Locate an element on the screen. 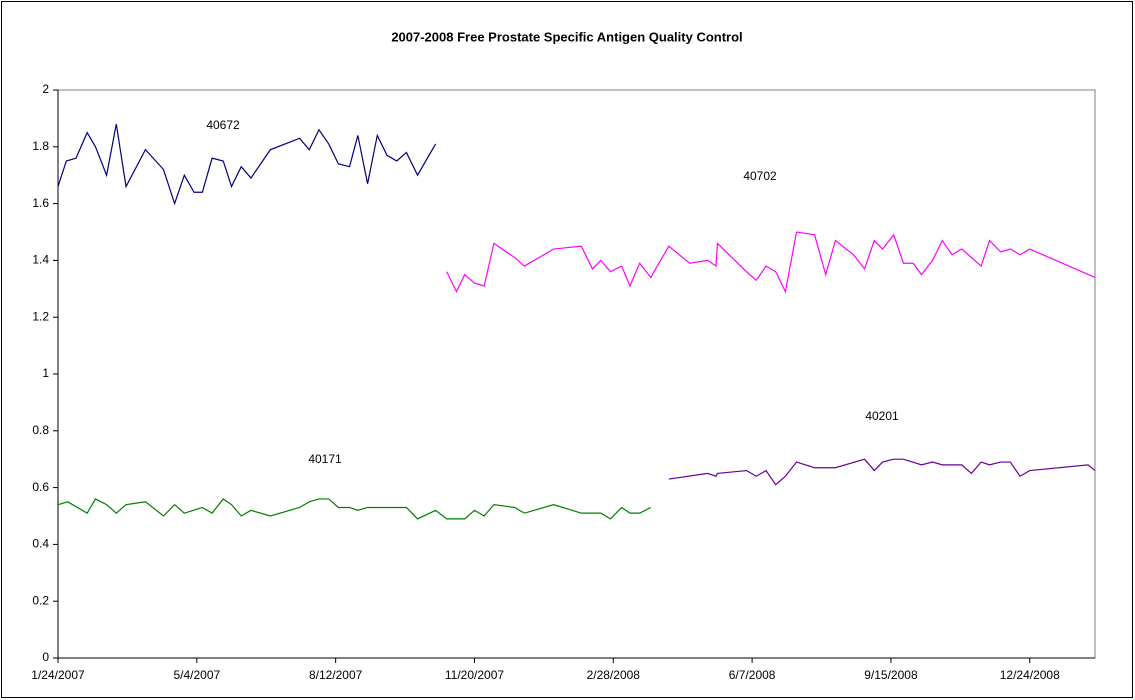 The width and height of the screenshot is (1135, 700). x-tick-label: 12/24/2008 is located at coordinates (1030, 675).